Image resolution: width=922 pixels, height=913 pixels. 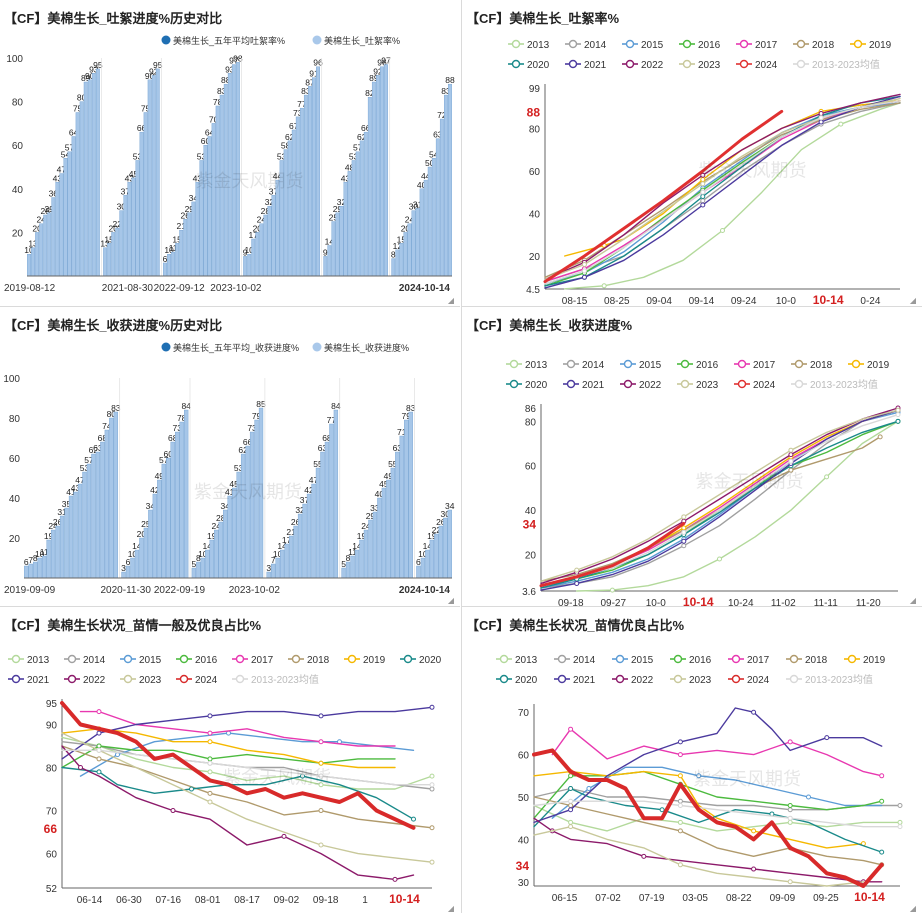 I want to click on legend-label: 2014, so click(x=584, y=660).